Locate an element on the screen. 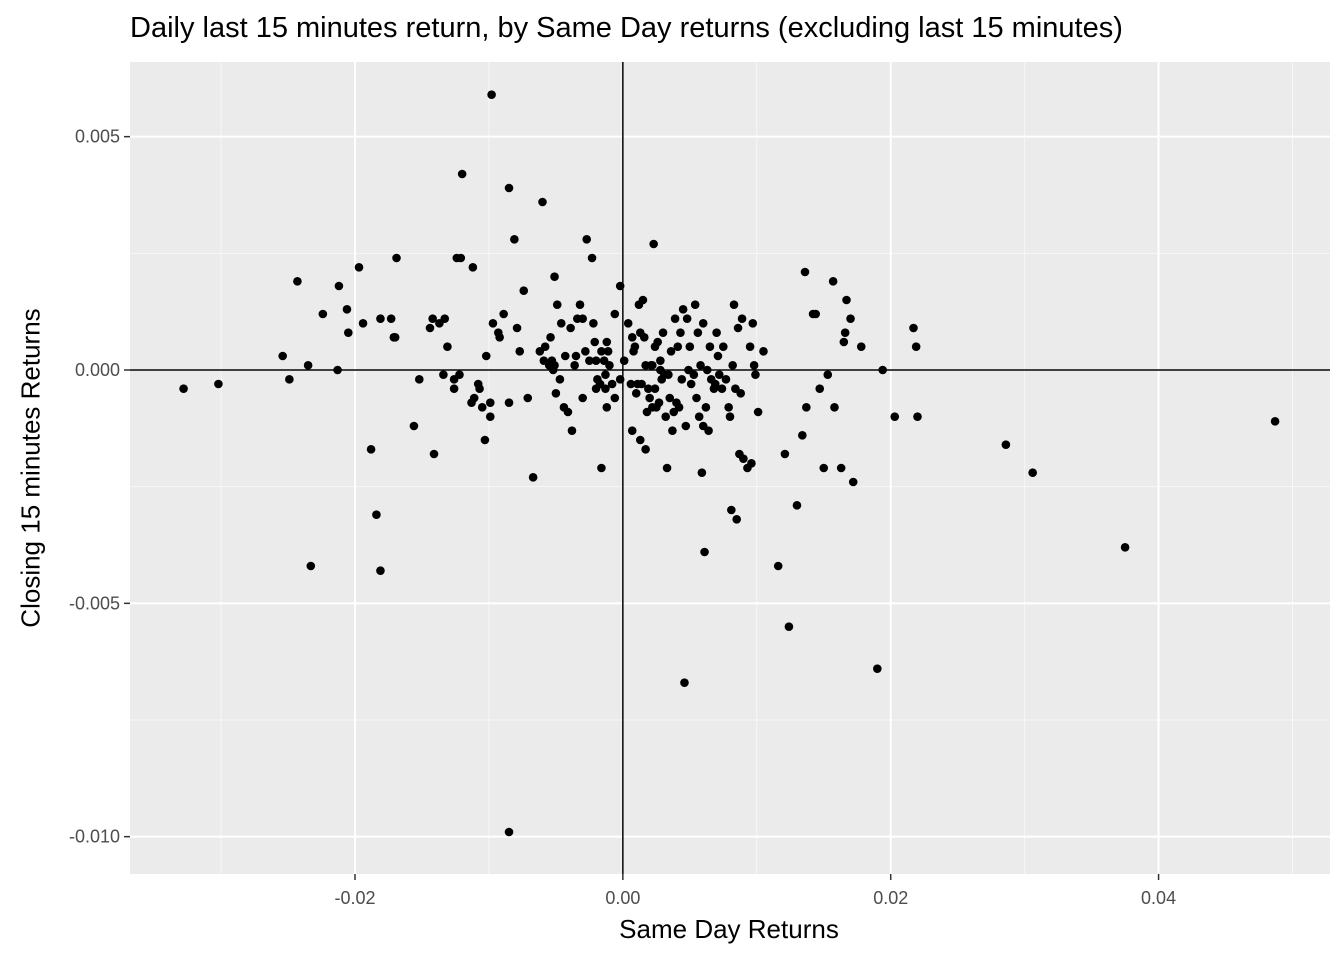 The width and height of the screenshot is (1344, 960). y-tick-label: 0.000 is located at coordinates (97, 370).